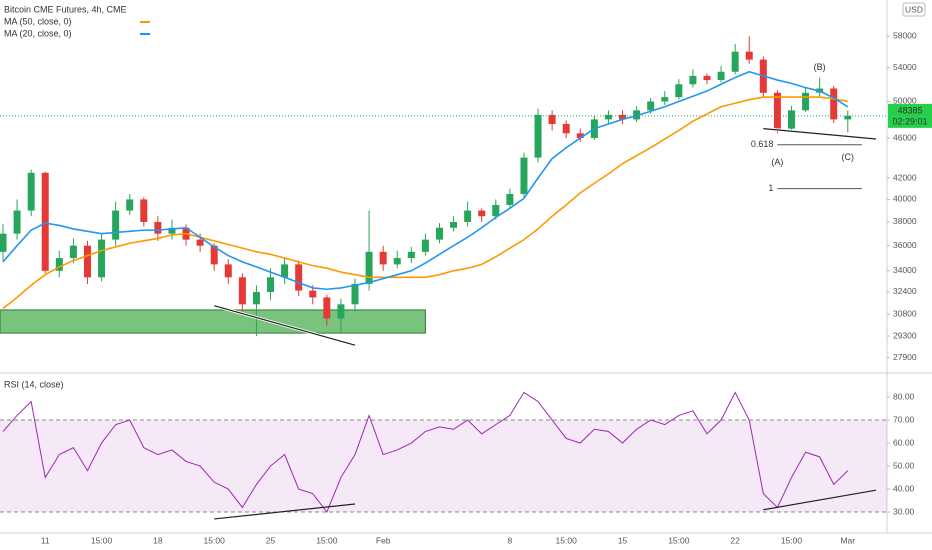 The width and height of the screenshot is (932, 550). What do you see at coordinates (38, 33) in the screenshot?
I see `legend-entry: MA (20, close, 0)` at bounding box center [38, 33].